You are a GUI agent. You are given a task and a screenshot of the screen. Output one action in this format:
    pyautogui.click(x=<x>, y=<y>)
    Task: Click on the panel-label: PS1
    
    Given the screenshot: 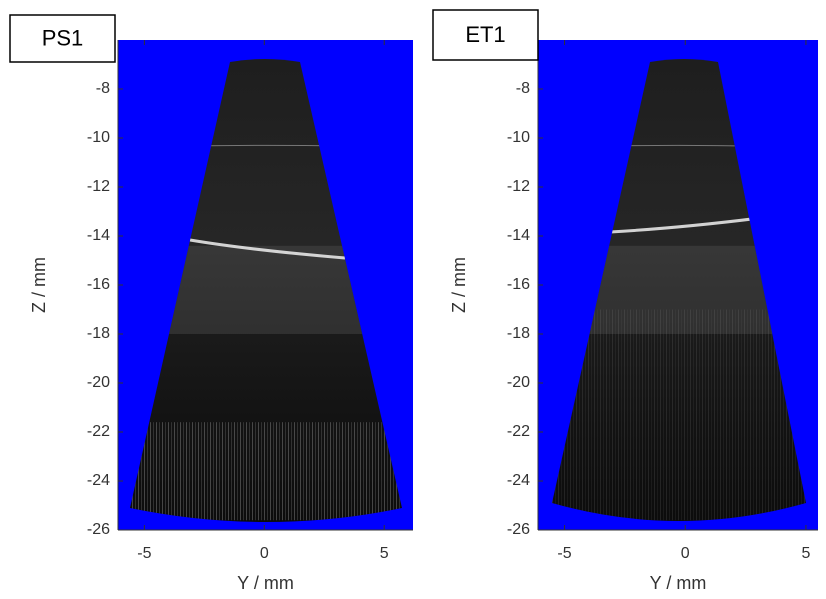 What is the action you would take?
    pyautogui.click(x=63, y=37)
    